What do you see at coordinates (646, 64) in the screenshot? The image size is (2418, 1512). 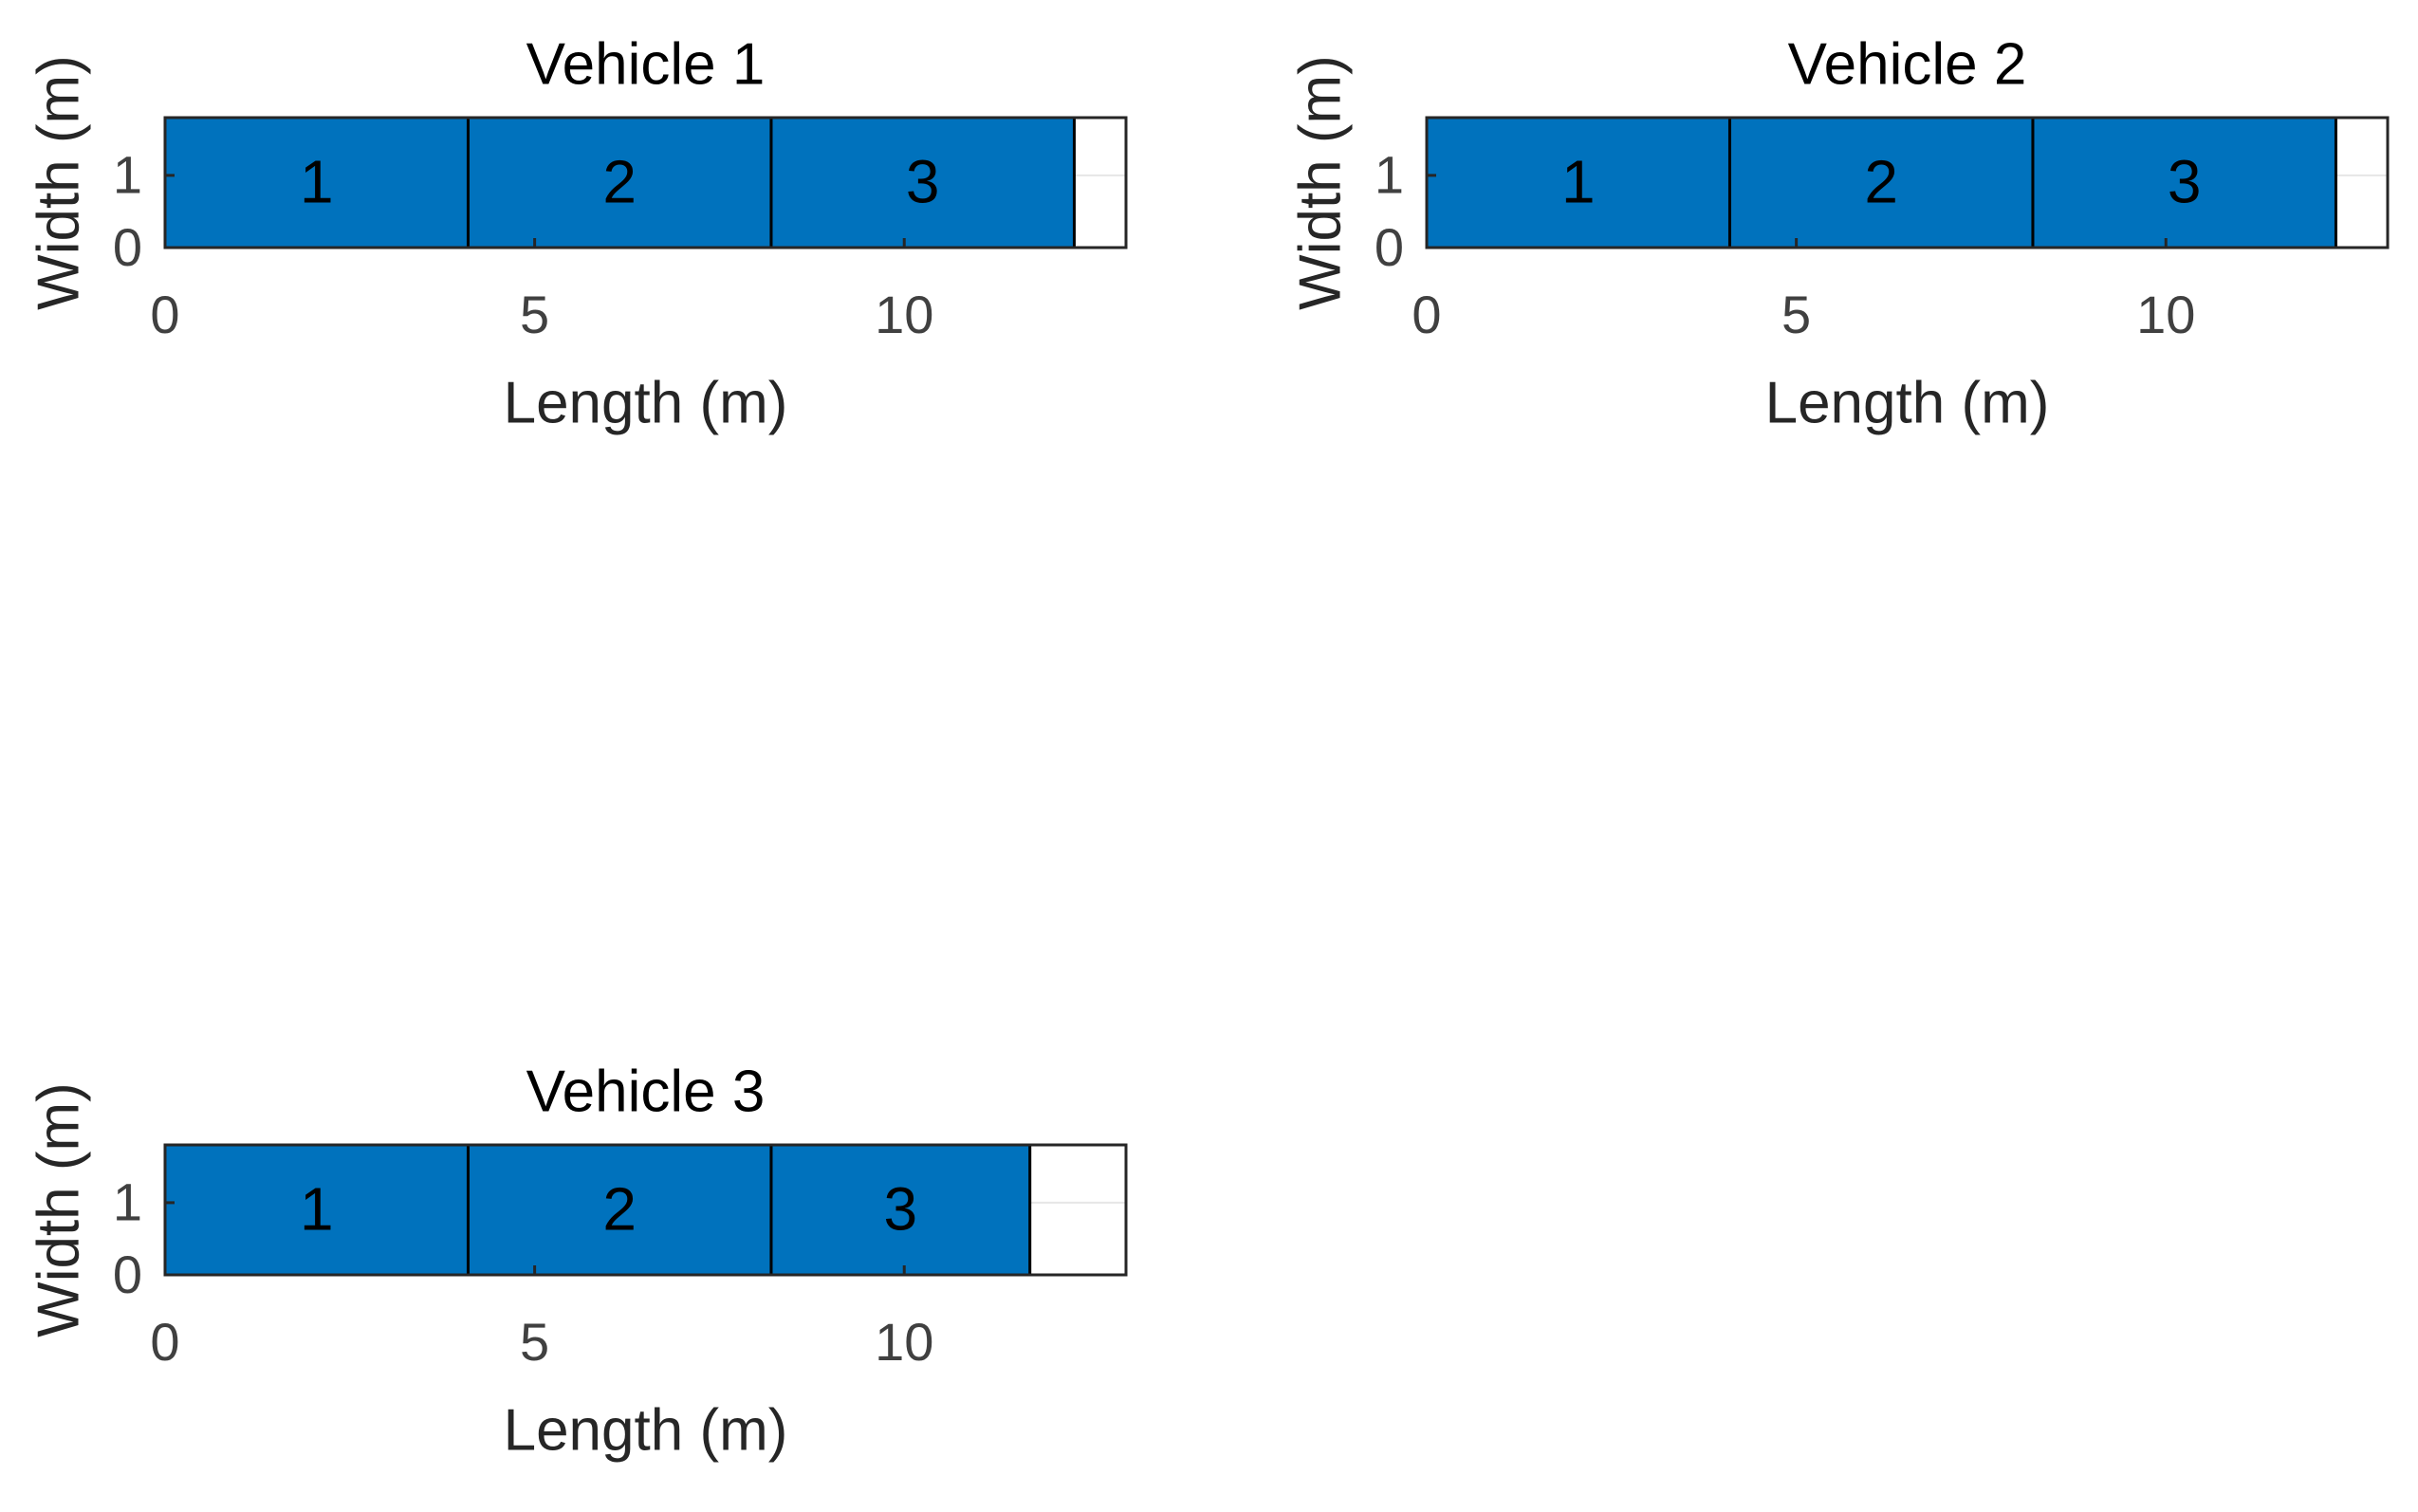 I see `chart-title: Vehicle 1` at bounding box center [646, 64].